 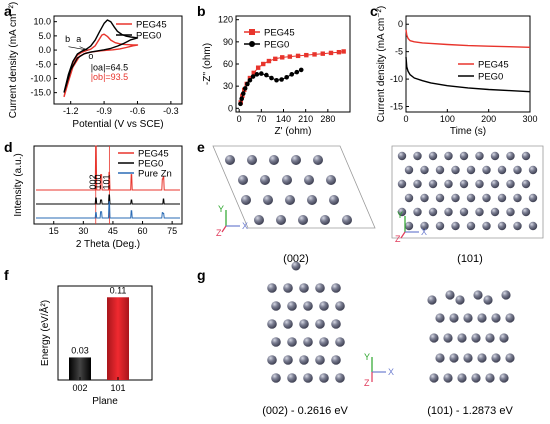 I want to click on x-tick-label: 002, so click(x=79, y=388).